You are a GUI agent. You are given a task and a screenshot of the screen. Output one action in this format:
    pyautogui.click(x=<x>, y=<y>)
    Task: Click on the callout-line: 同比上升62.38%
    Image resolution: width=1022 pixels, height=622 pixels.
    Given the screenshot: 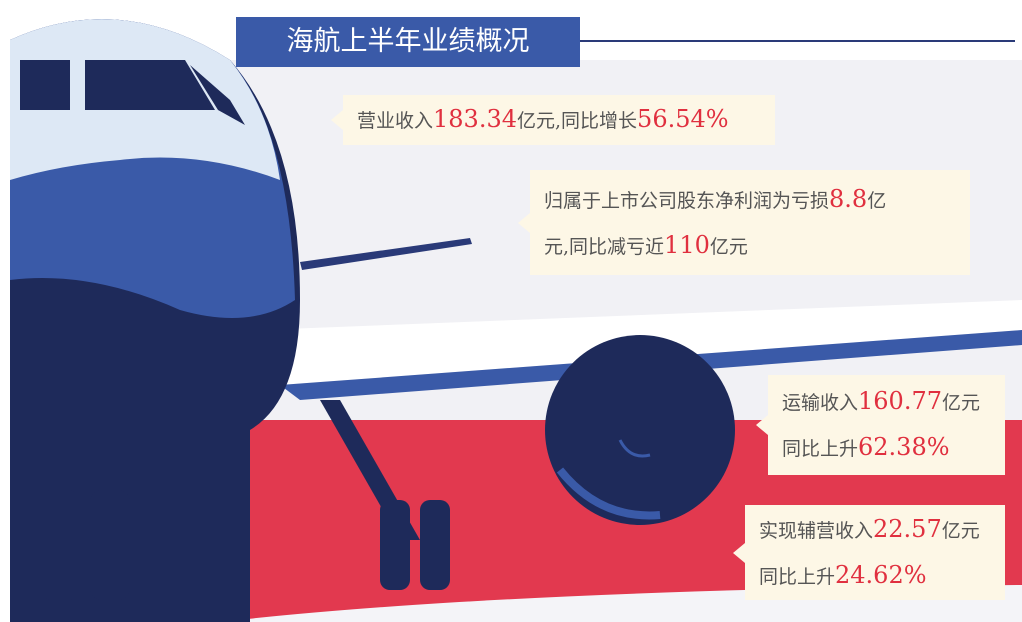 What is the action you would take?
    pyautogui.click(x=886, y=448)
    